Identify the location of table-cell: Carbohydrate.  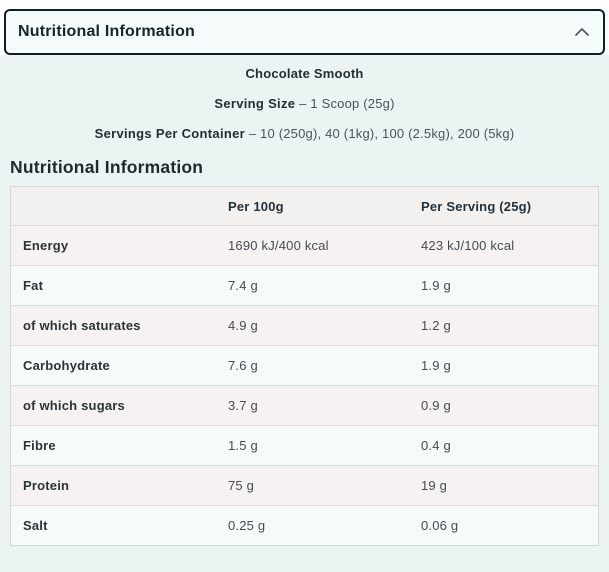
(66, 365).